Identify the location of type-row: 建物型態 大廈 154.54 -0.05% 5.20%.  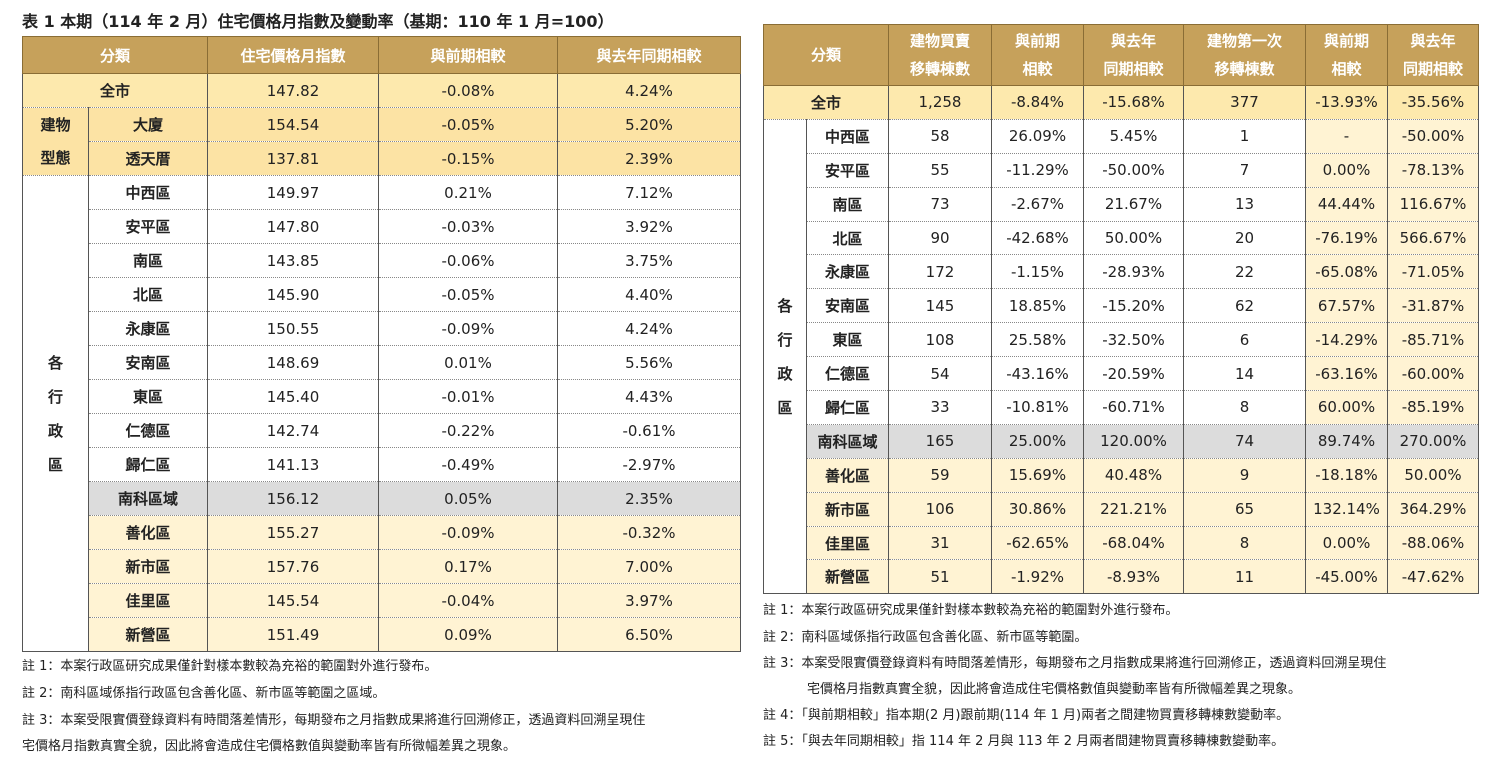
(381, 141).